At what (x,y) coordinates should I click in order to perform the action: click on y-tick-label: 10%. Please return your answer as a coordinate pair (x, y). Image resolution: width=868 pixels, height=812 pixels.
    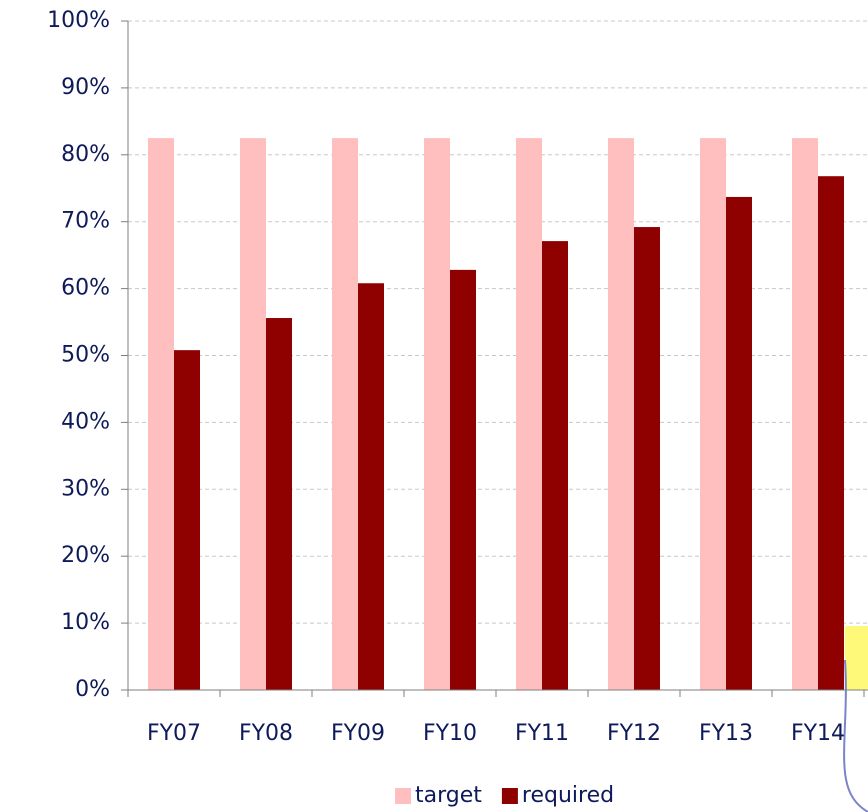
    Looking at the image, I should click on (85, 622).